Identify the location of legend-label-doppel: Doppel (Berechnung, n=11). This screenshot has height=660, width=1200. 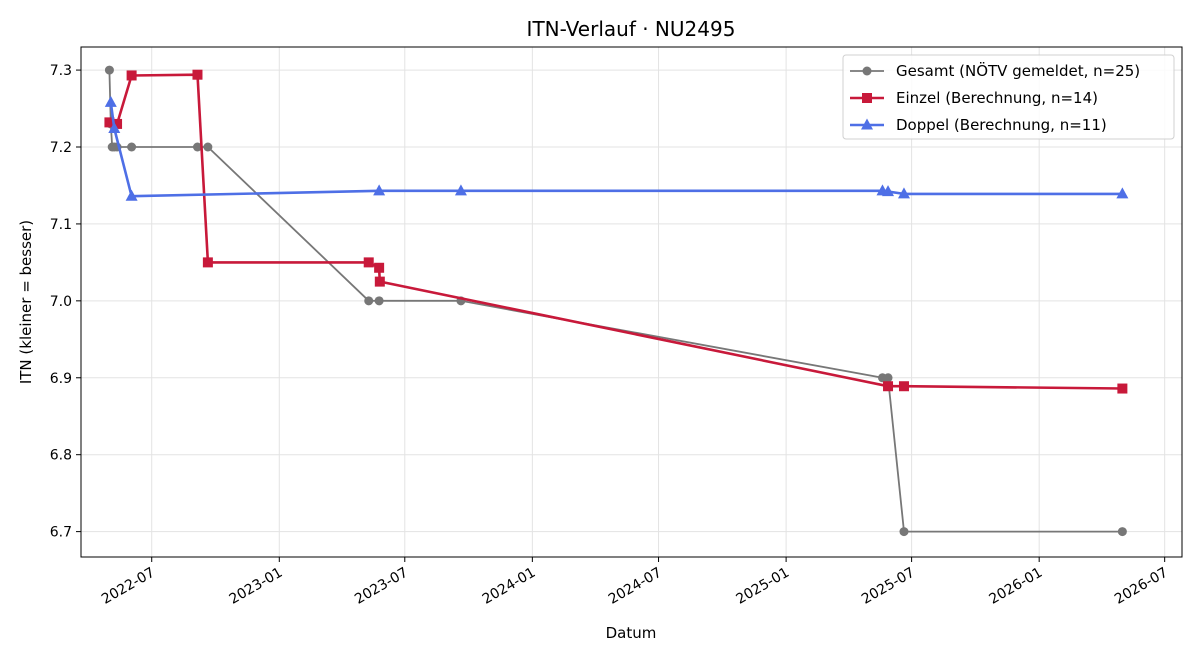
(1001, 125).